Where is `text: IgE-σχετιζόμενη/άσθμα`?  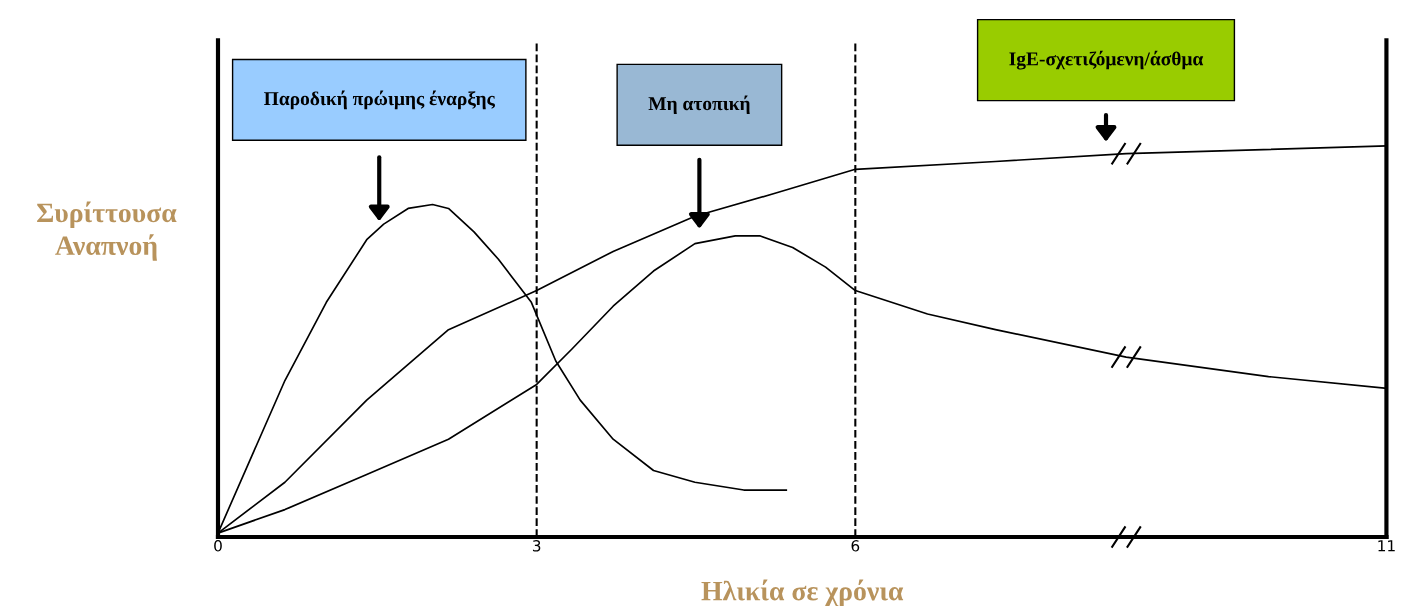 text: IgE-σχετιζόμενη/άσθμα is located at coordinates (1106, 60).